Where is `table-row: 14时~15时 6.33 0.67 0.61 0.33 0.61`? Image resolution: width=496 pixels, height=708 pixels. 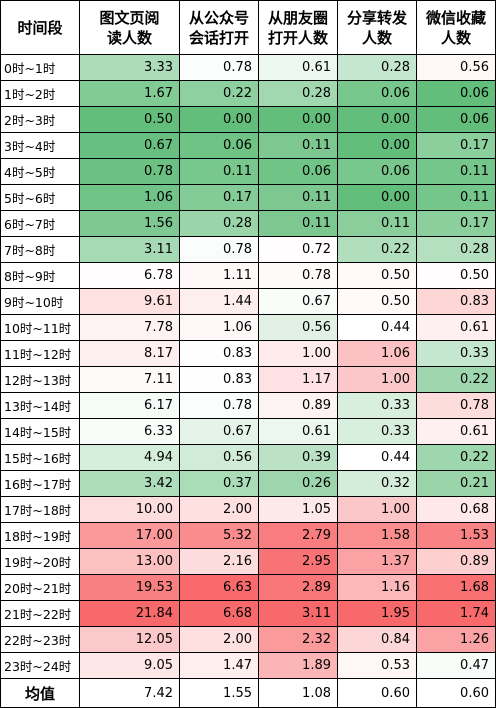 table-row: 14时~15时 6.33 0.67 0.61 0.33 0.61 is located at coordinates (248, 431).